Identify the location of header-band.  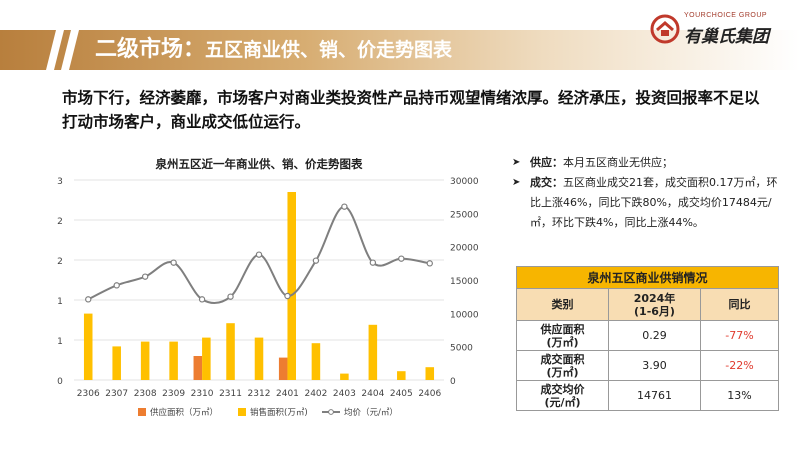
(400, 50).